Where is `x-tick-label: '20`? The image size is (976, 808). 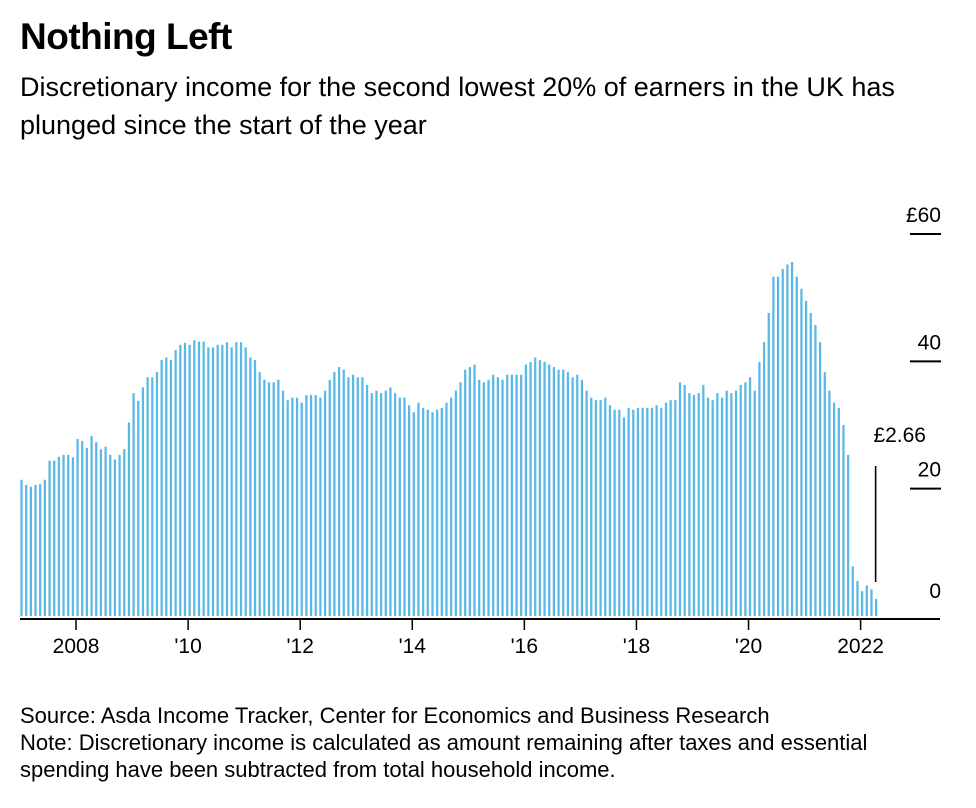
x-tick-label: '20 is located at coordinates (748, 646).